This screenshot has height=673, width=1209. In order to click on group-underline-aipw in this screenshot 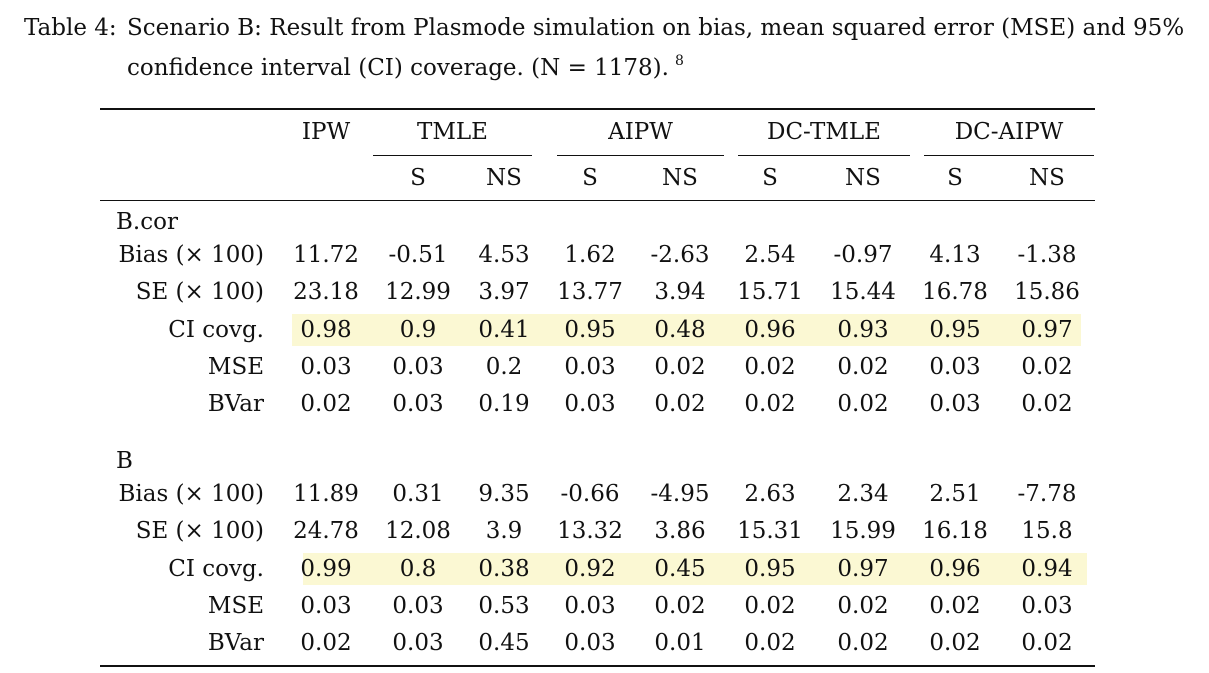, I will do `click(640, 155)`.